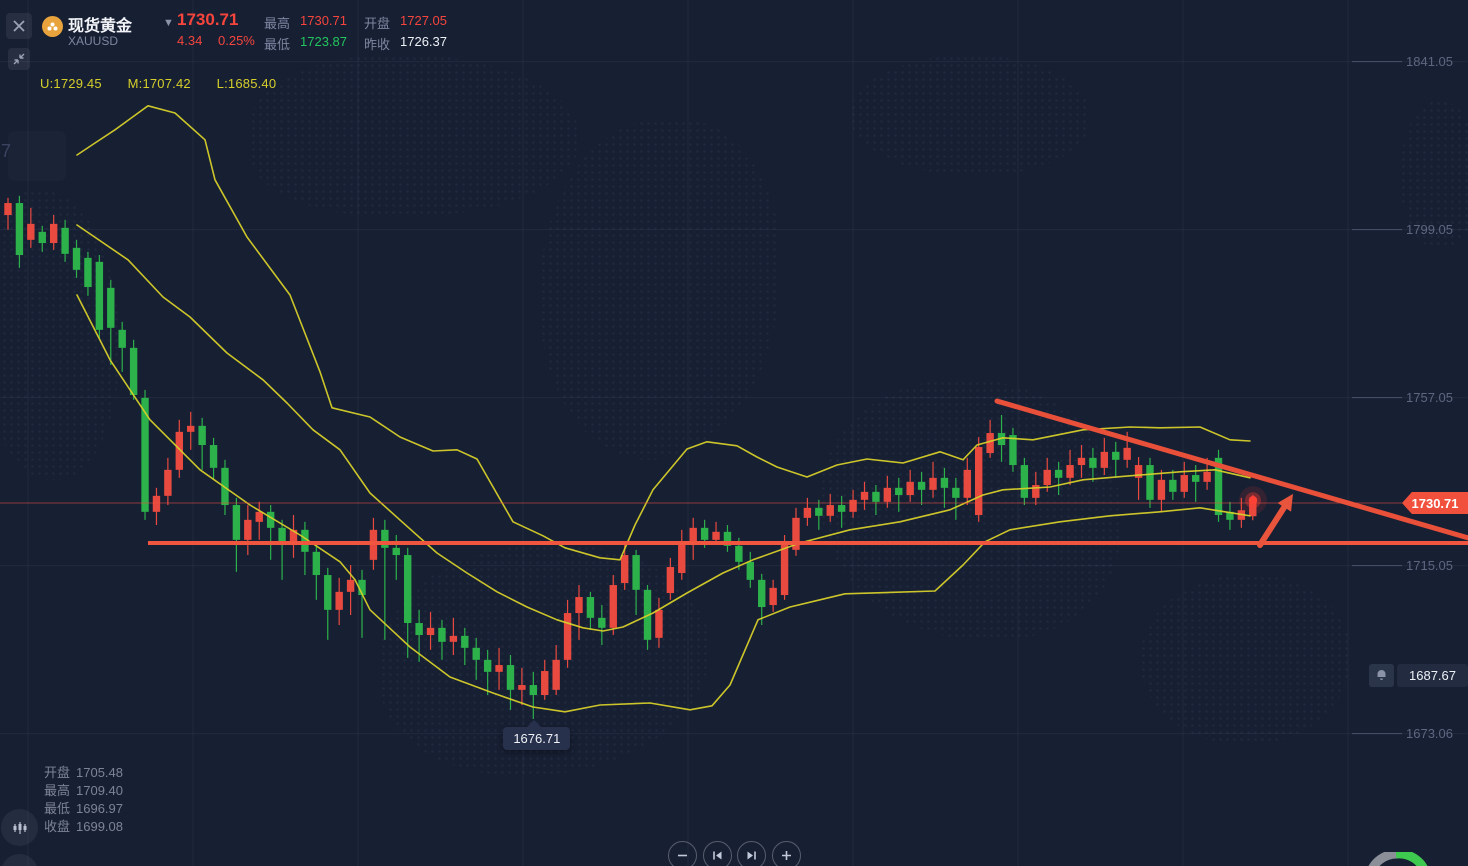  What do you see at coordinates (57, 808) in the screenshot?
I see `ohlc-label: 最低` at bounding box center [57, 808].